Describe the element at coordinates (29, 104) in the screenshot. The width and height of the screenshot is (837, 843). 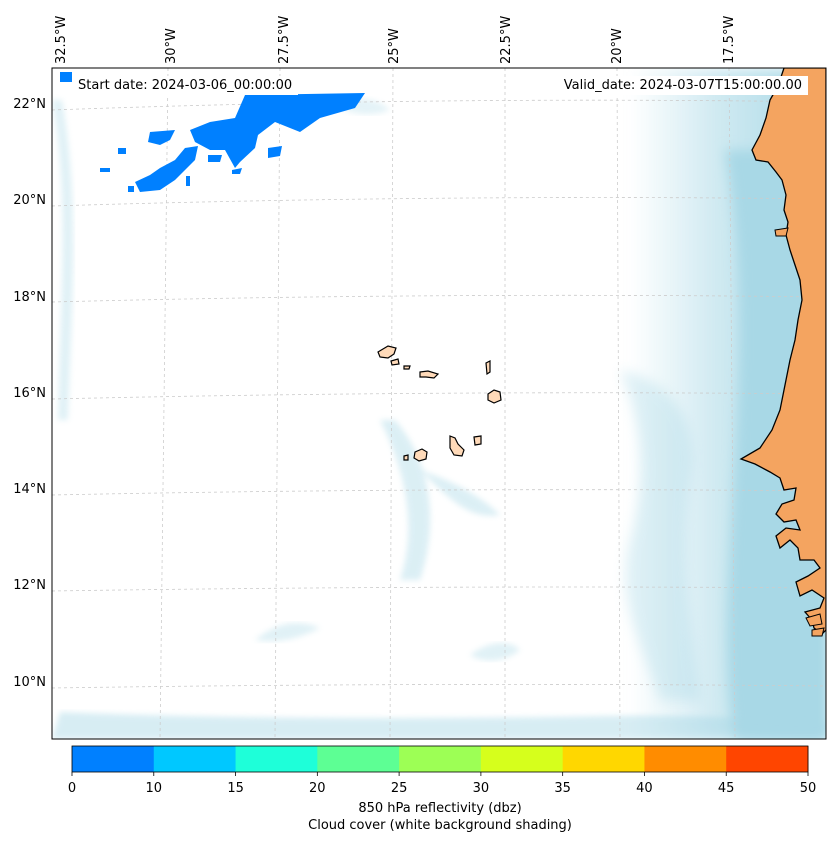
I see `latitude-label: 22°N` at that location.